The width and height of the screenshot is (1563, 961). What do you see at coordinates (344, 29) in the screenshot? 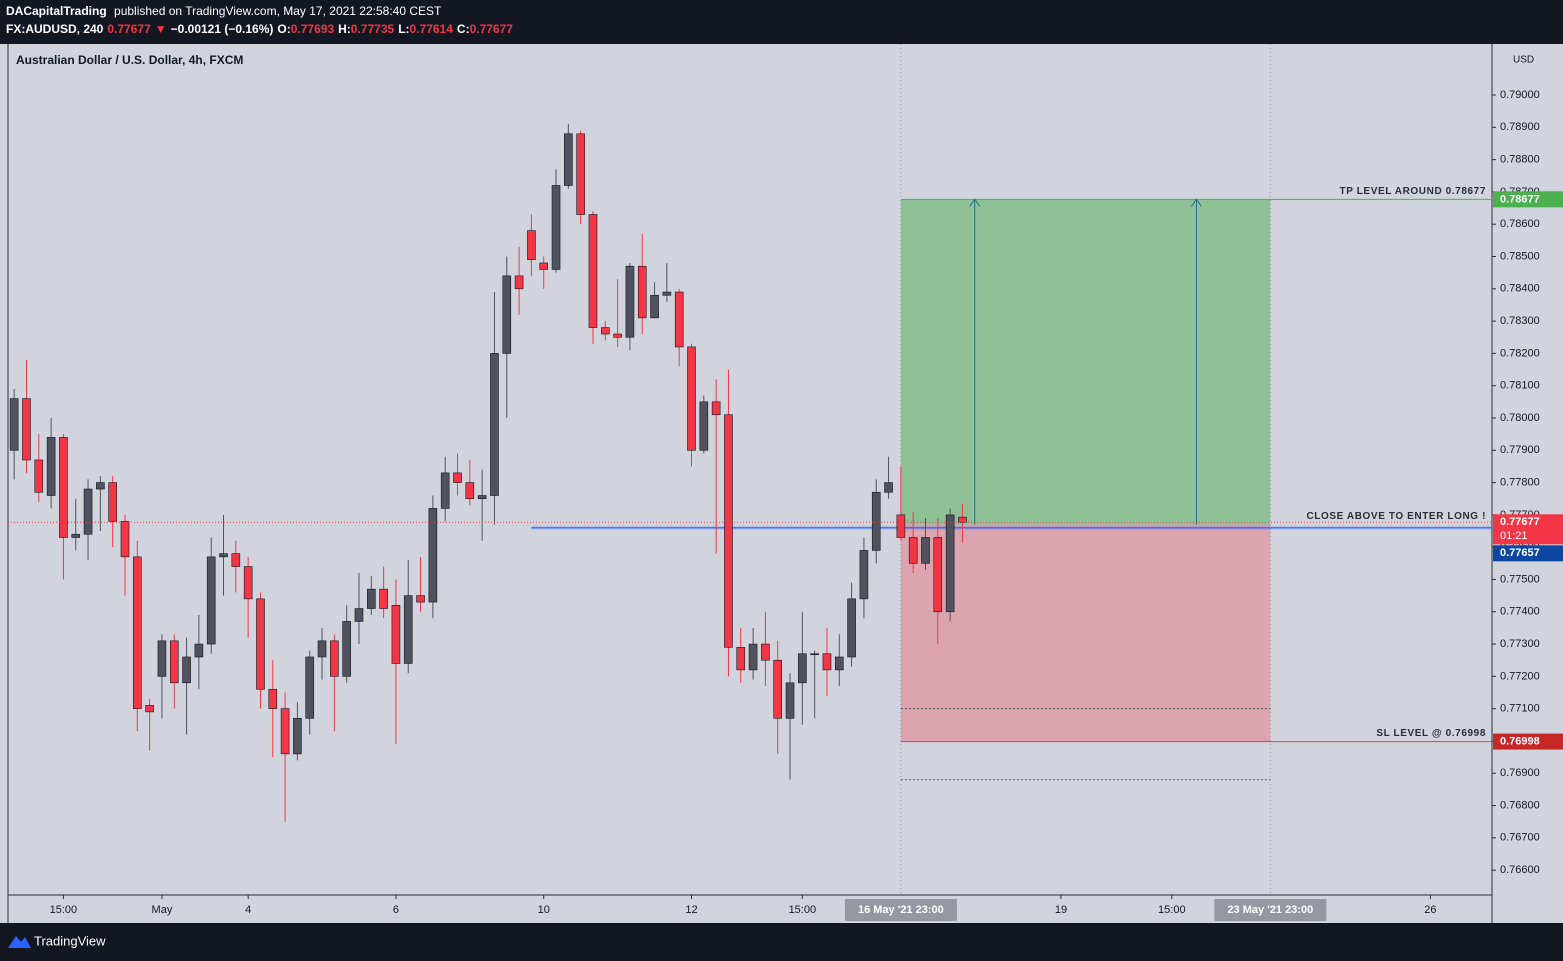
I see `symbol-part: H:` at bounding box center [344, 29].